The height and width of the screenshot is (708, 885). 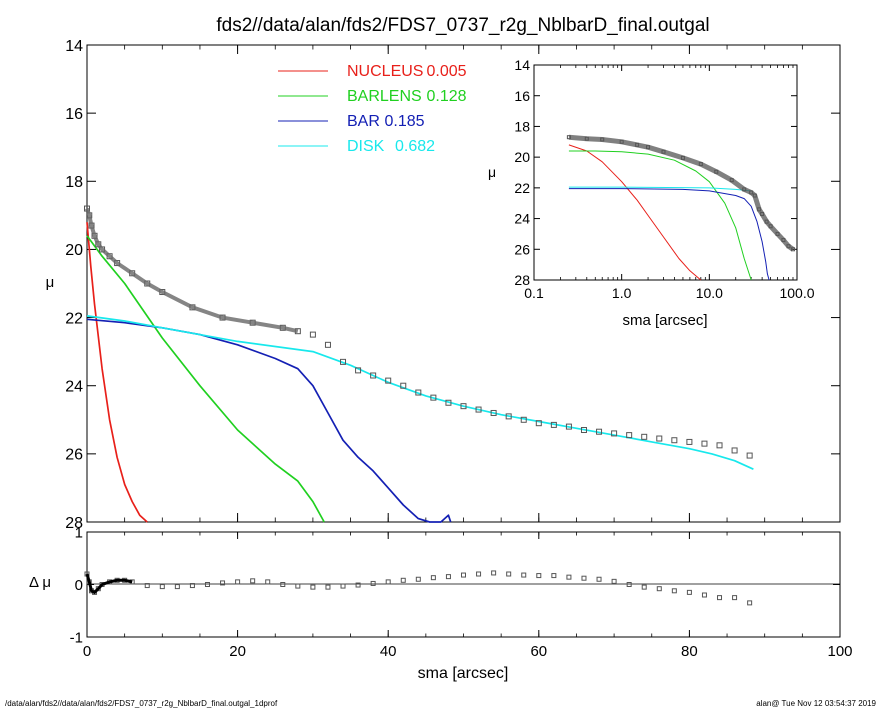 What do you see at coordinates (76, 637) in the screenshot?
I see `y-tick-label: -1` at bounding box center [76, 637].